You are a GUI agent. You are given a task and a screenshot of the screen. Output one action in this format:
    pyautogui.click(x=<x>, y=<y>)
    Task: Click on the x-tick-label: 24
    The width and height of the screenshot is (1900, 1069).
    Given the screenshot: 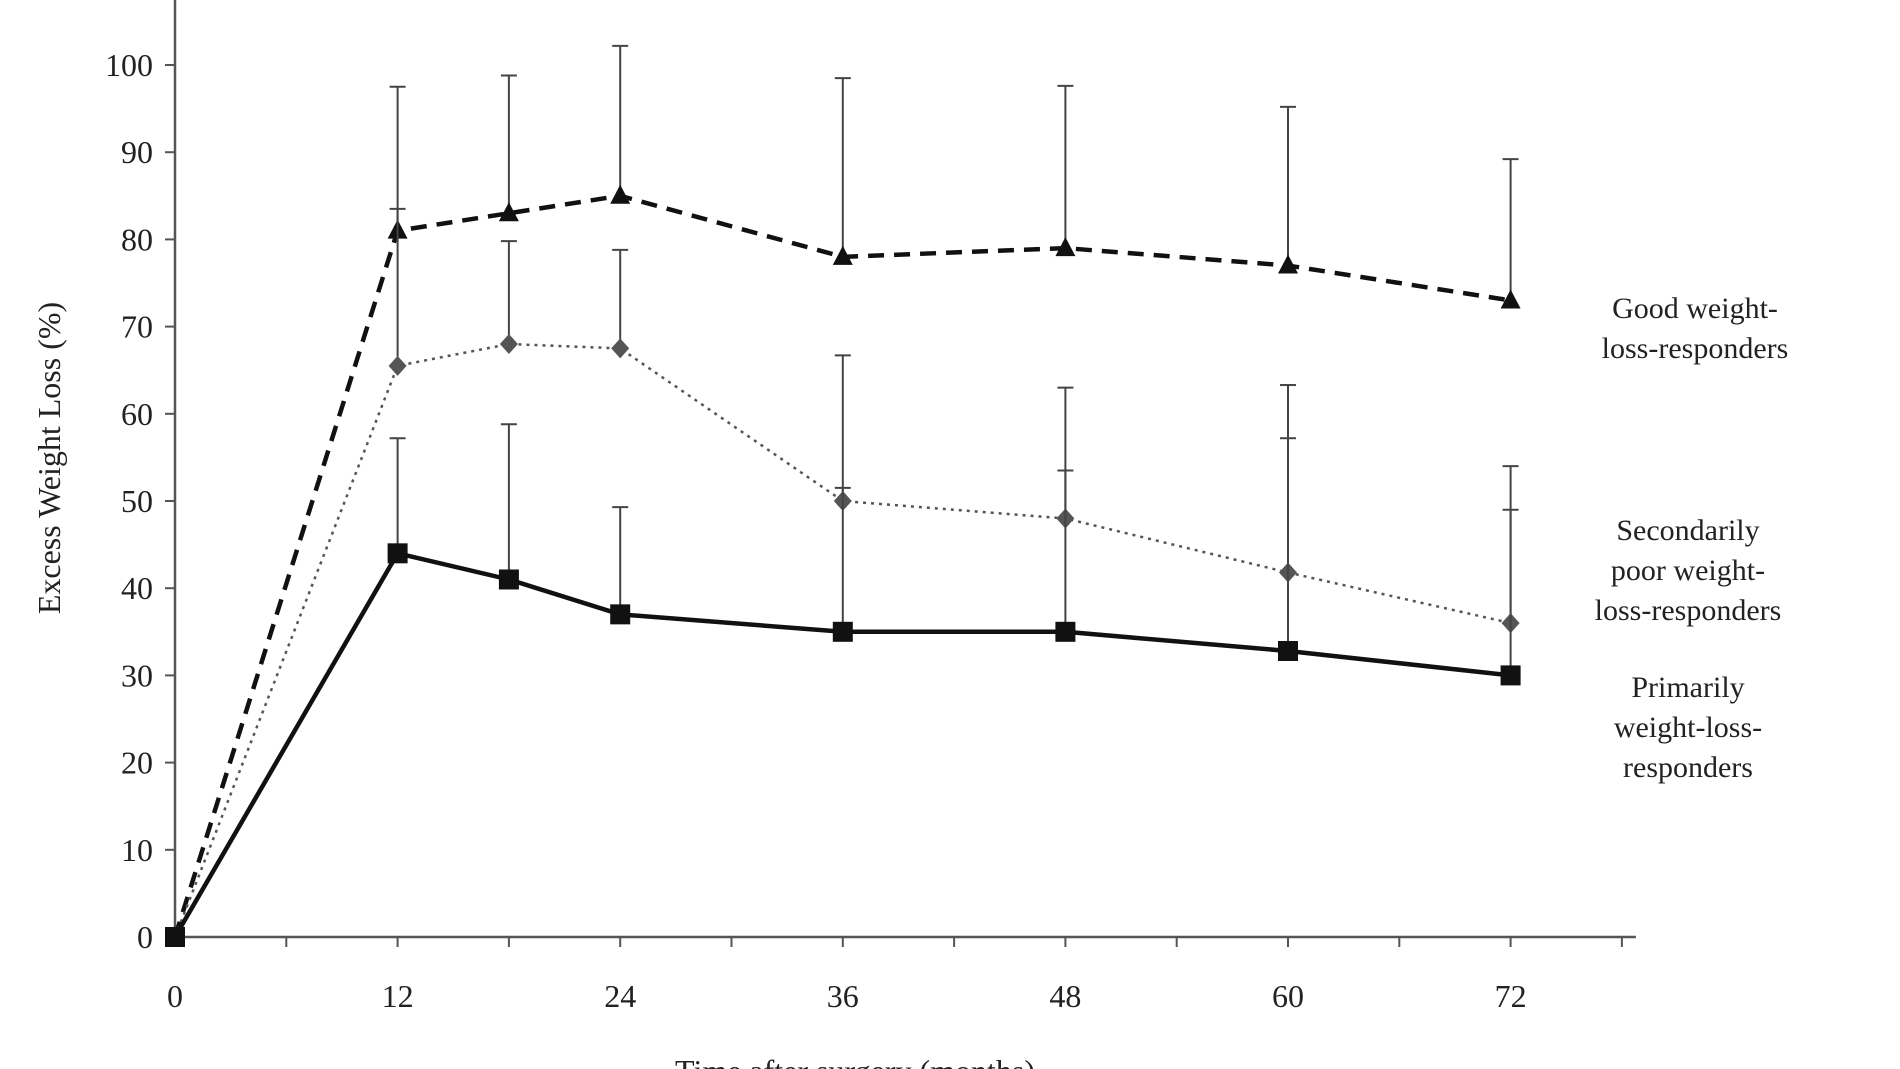 What is the action you would take?
    pyautogui.click(x=620, y=996)
    